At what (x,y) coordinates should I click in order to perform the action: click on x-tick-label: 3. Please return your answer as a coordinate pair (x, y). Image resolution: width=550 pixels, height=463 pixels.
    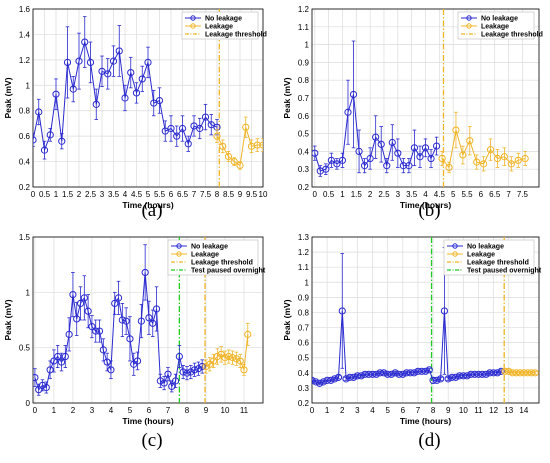
    Looking at the image, I should click on (357, 410).